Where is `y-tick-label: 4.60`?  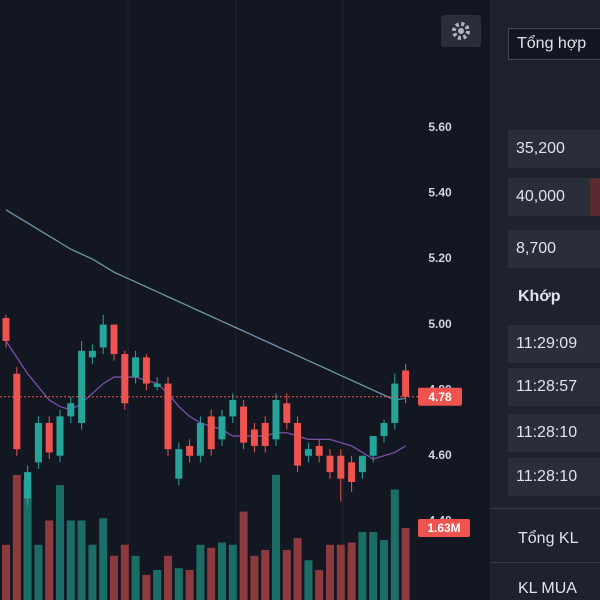 y-tick-label: 4.60 is located at coordinates (440, 455).